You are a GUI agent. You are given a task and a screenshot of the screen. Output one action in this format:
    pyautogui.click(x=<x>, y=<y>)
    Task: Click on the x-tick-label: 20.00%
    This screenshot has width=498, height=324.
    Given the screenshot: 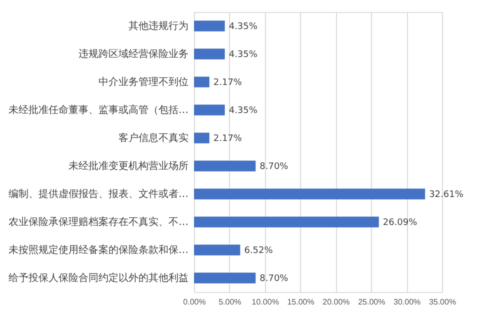 What is the action you would take?
    pyautogui.click(x=336, y=302)
    